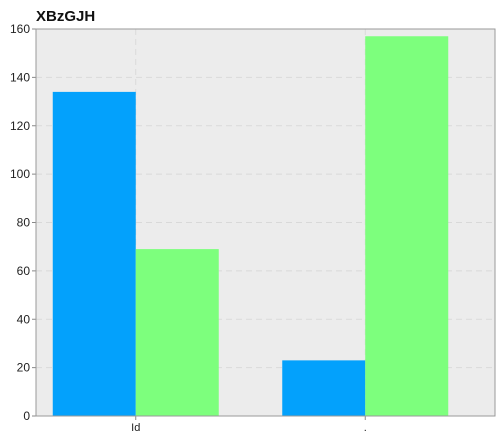 This screenshot has height=441, width=504. What do you see at coordinates (24, 271) in the screenshot?
I see `y-tick-label: 60` at bounding box center [24, 271].